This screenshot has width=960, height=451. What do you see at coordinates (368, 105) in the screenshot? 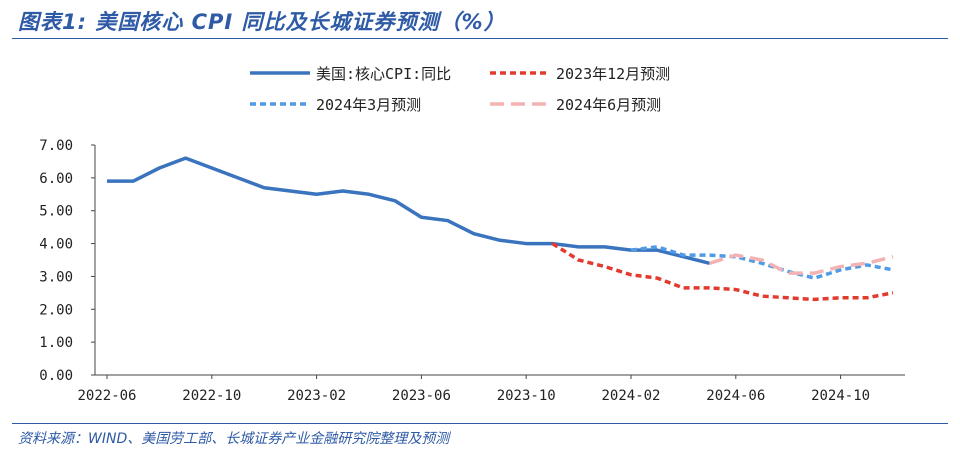
I see `legend-label-3: 2024年3月预测` at bounding box center [368, 105].